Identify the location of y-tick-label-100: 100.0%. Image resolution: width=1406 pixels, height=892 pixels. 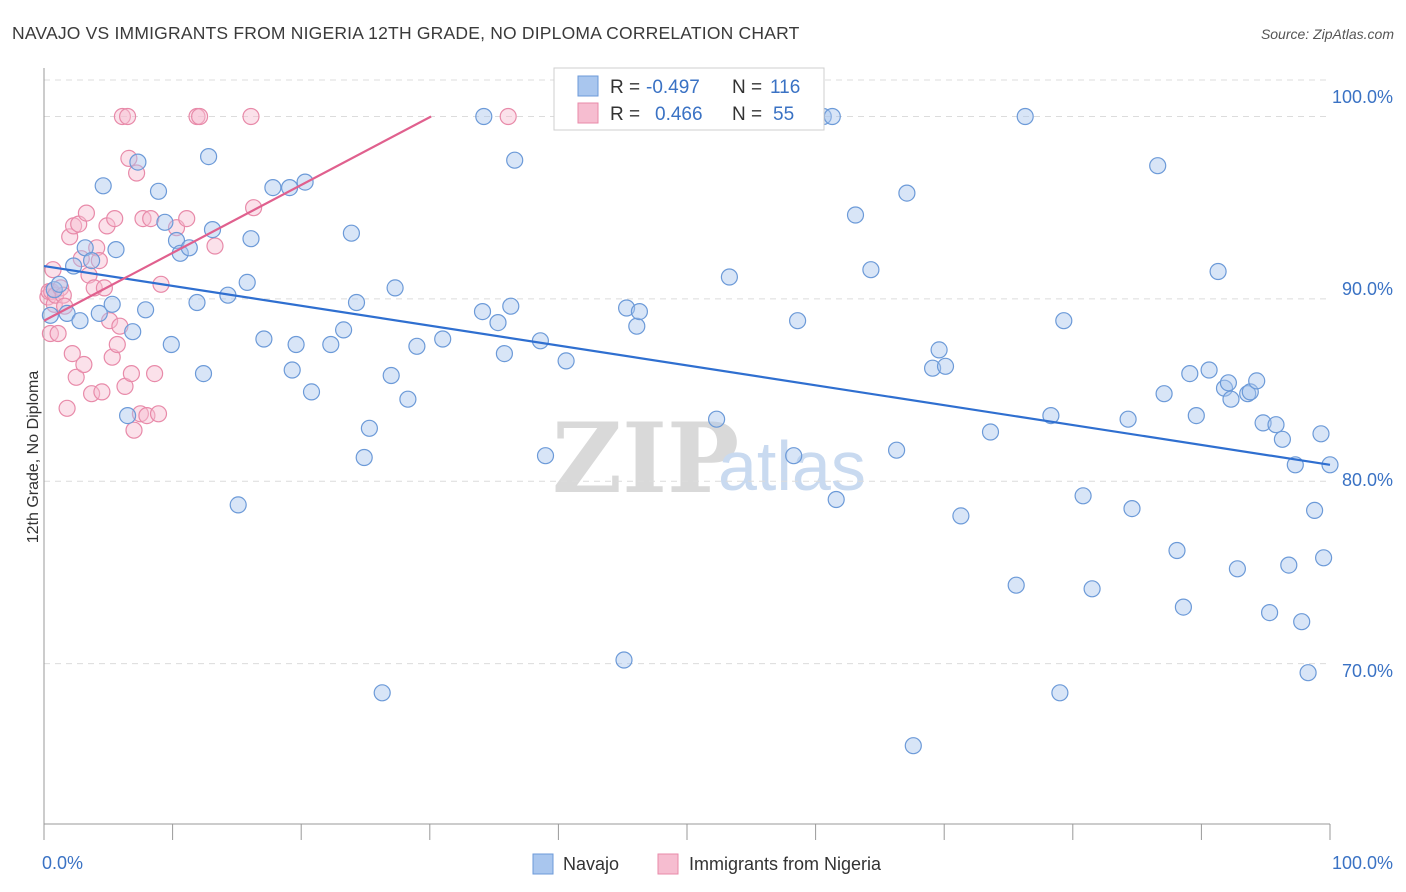
(1362, 97).